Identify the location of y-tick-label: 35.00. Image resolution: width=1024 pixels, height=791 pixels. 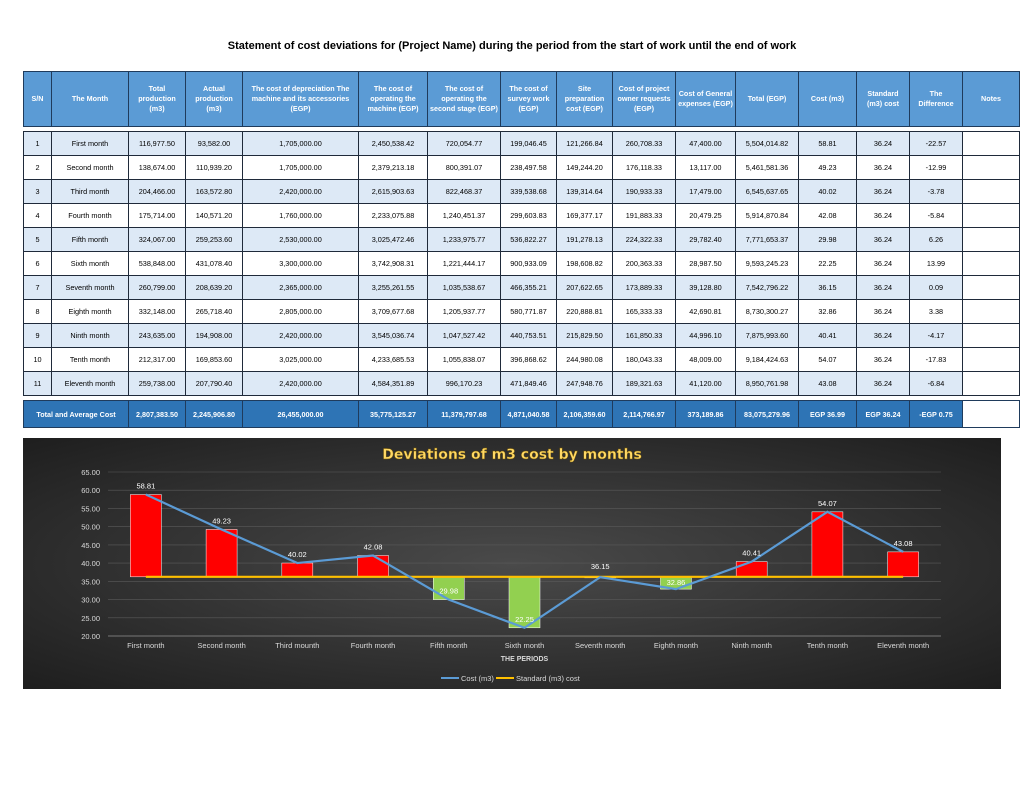
(90, 581).